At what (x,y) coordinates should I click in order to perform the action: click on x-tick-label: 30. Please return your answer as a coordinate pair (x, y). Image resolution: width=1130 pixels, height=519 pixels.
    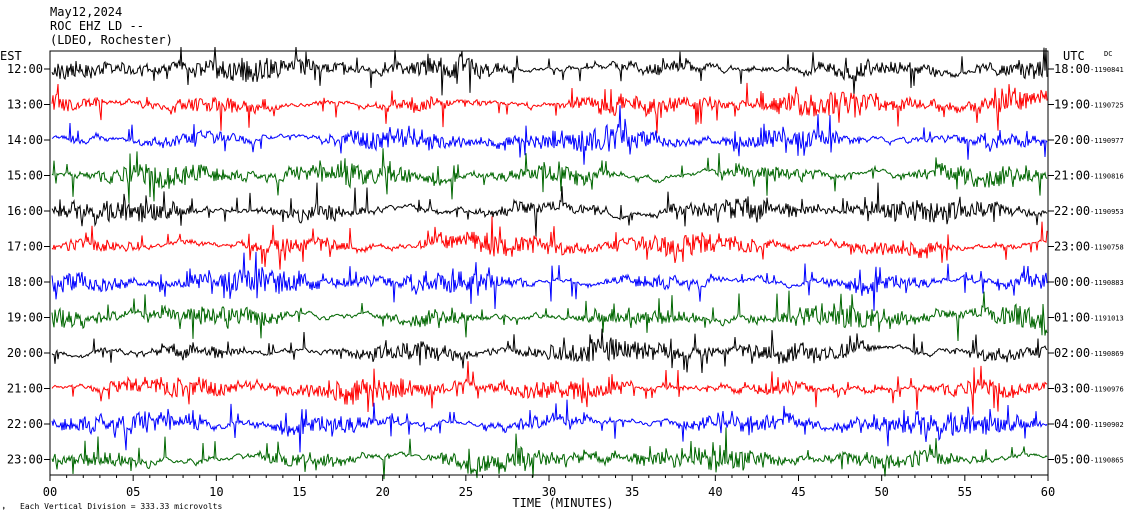
    Looking at the image, I should click on (549, 492).